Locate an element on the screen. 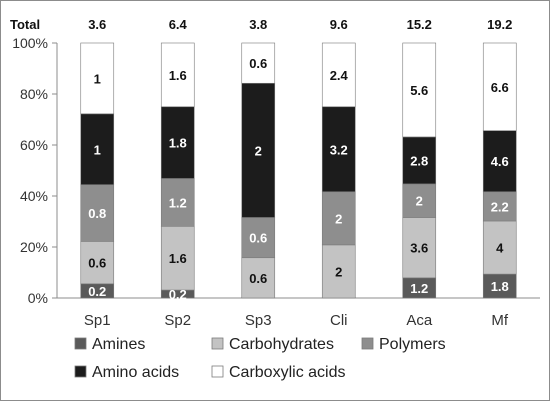 Image resolution: width=550 pixels, height=401 pixels. category-label: Sp1 is located at coordinates (97, 320).